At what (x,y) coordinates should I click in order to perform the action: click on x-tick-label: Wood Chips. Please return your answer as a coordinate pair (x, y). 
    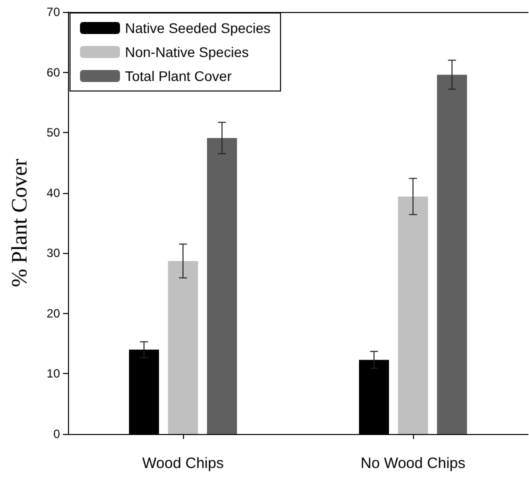
    Looking at the image, I should click on (183, 463).